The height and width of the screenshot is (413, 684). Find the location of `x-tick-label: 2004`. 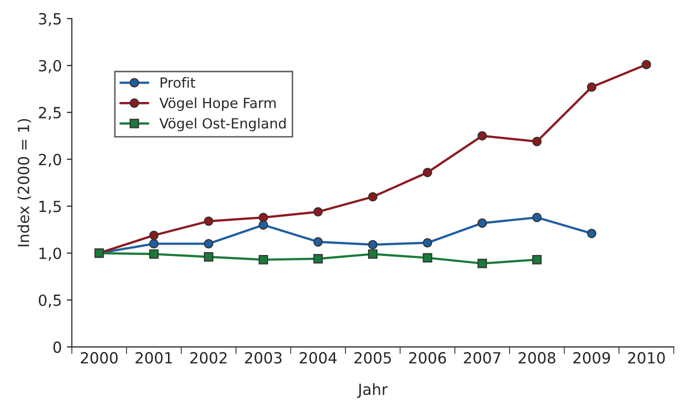

x-tick-label: 2004 is located at coordinates (318, 358).